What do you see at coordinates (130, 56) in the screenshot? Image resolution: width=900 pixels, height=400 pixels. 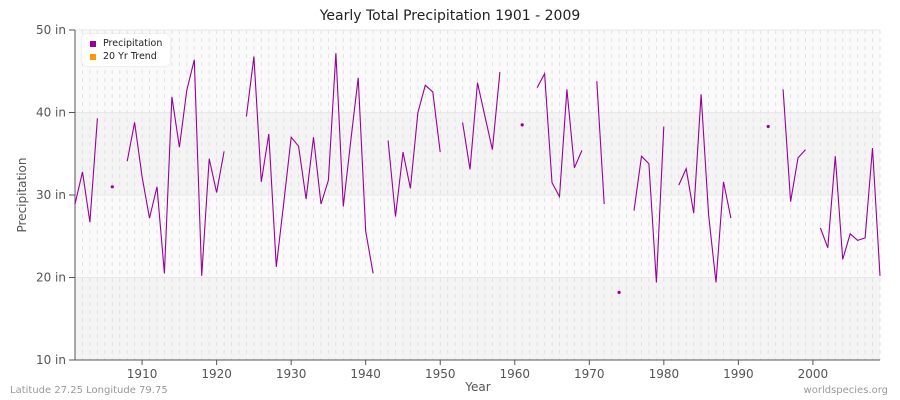 I see `legend-label: 20 Yr Trend` at bounding box center [130, 56].